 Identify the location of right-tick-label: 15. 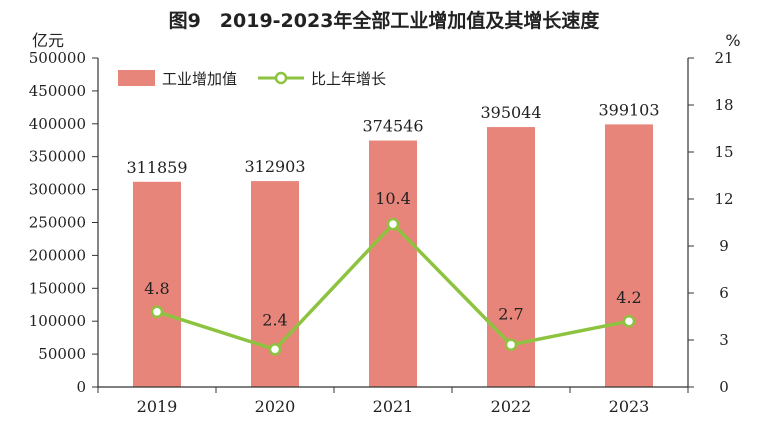
(723, 152).